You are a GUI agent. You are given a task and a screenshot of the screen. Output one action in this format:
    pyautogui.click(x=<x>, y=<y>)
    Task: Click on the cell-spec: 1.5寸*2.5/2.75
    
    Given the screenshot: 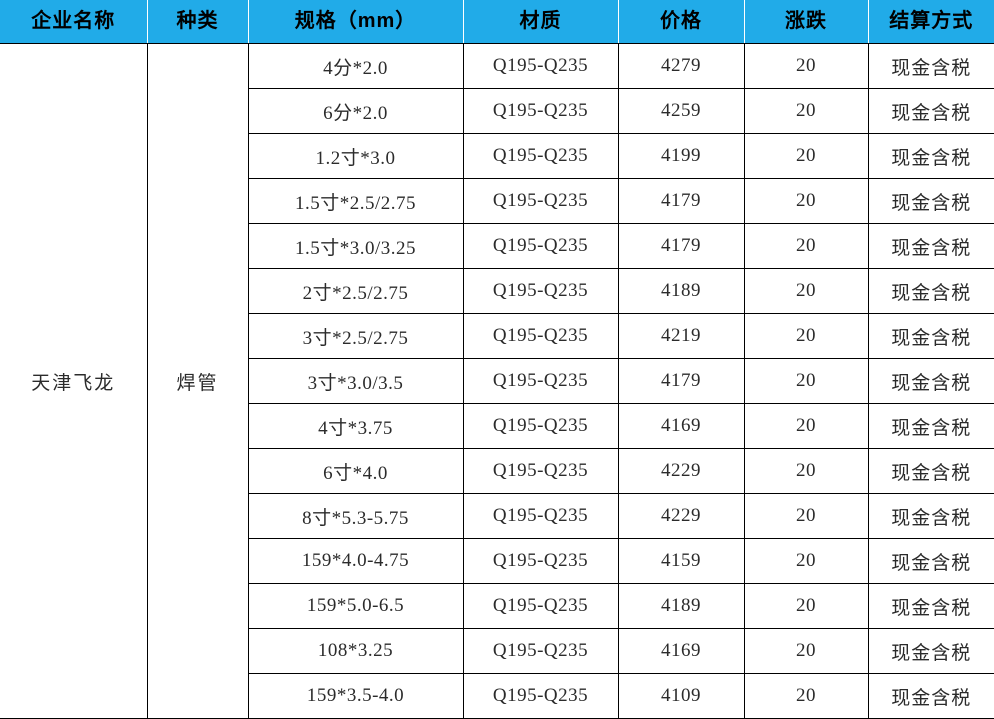 What is the action you would take?
    pyautogui.click(x=356, y=201)
    